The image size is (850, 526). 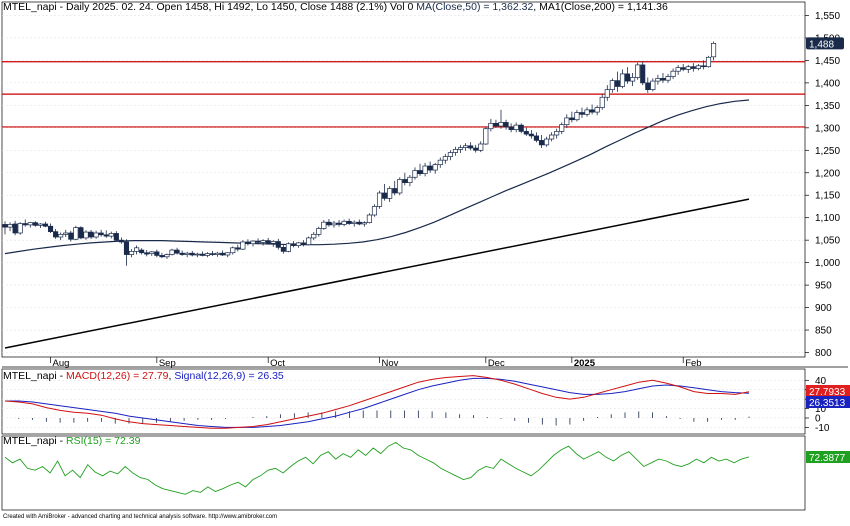 I want to click on price-tick-label: 1,000, so click(x=827, y=263).